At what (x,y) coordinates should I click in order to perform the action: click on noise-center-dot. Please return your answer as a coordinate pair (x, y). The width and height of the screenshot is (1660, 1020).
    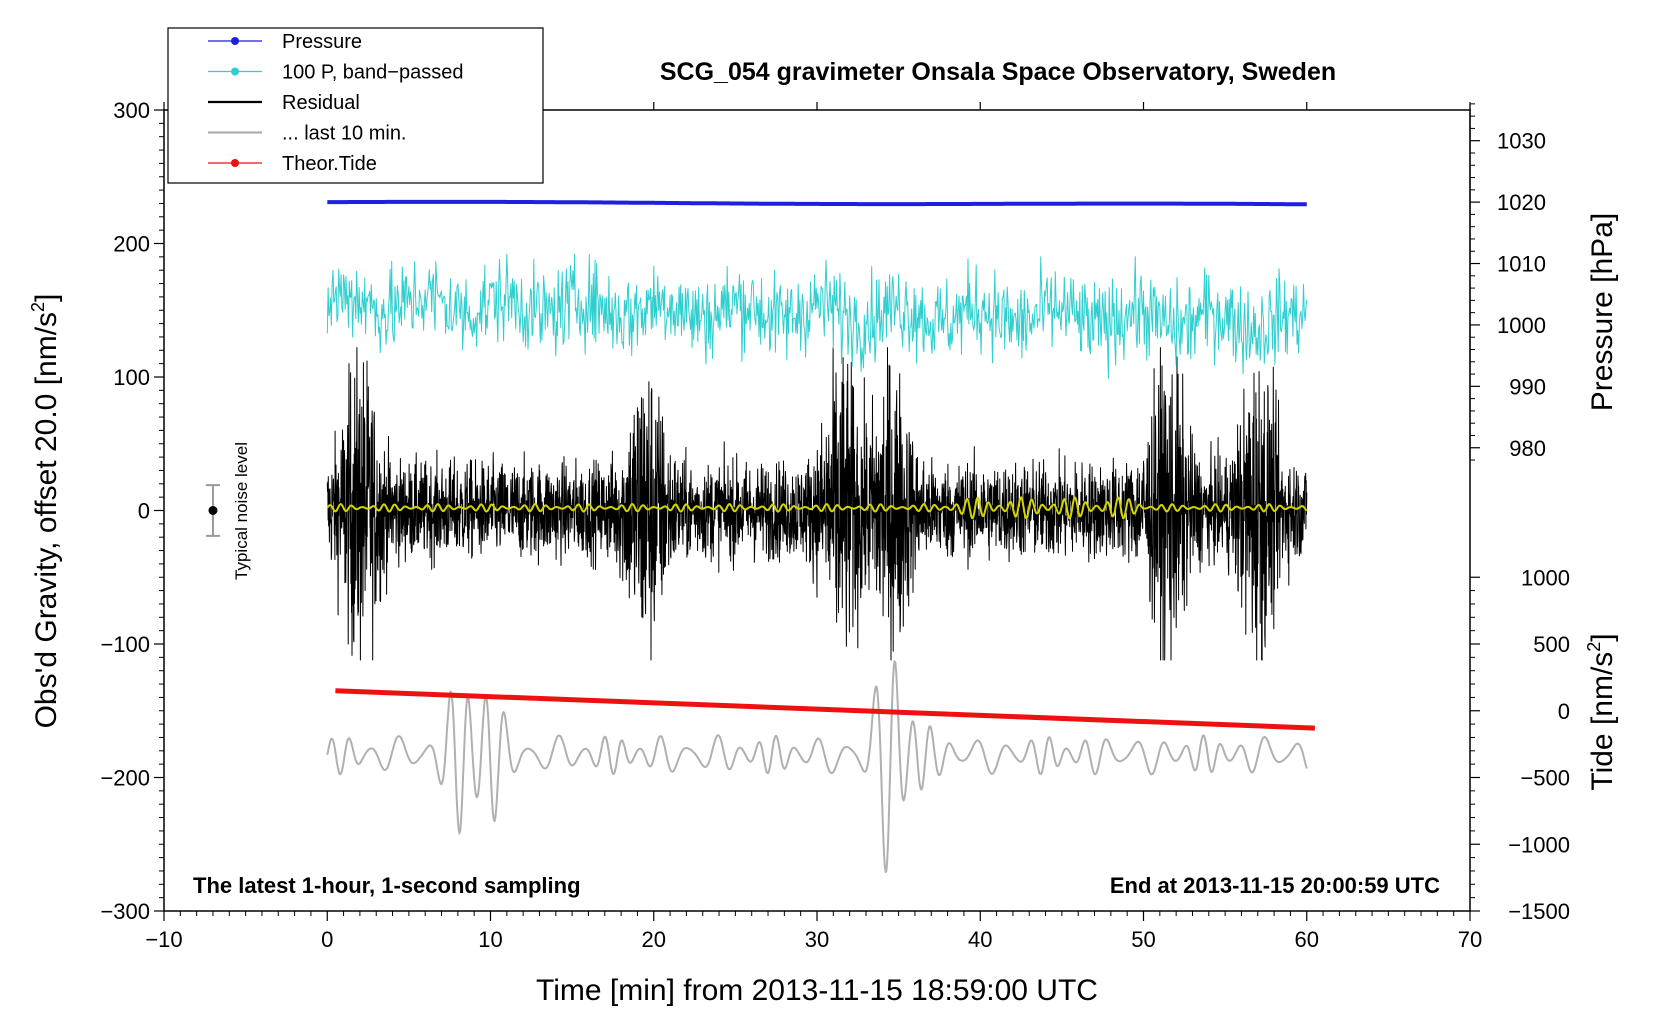
    Looking at the image, I should click on (213, 510).